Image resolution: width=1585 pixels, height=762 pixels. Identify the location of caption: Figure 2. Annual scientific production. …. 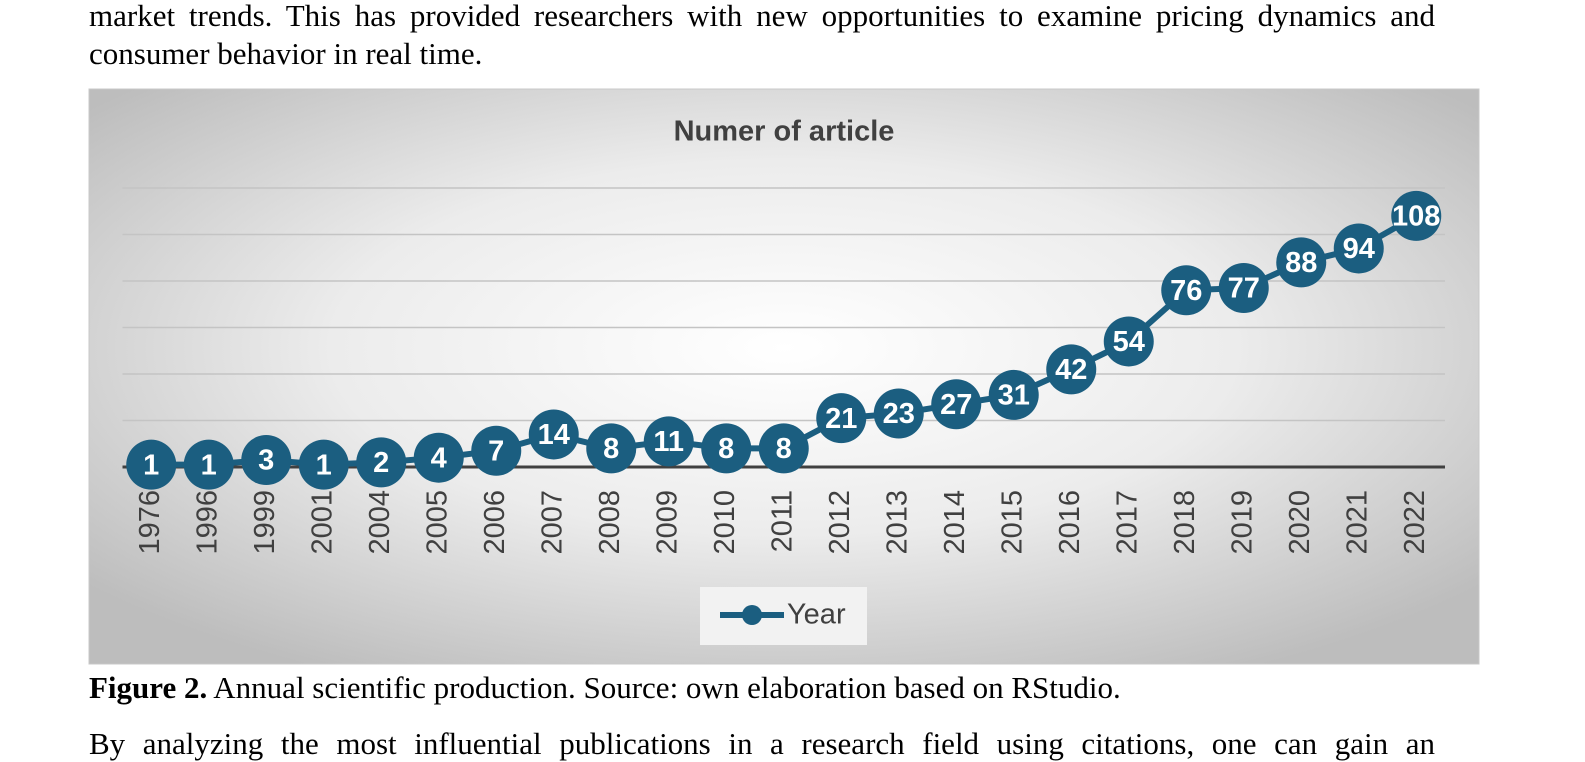
(762, 688).